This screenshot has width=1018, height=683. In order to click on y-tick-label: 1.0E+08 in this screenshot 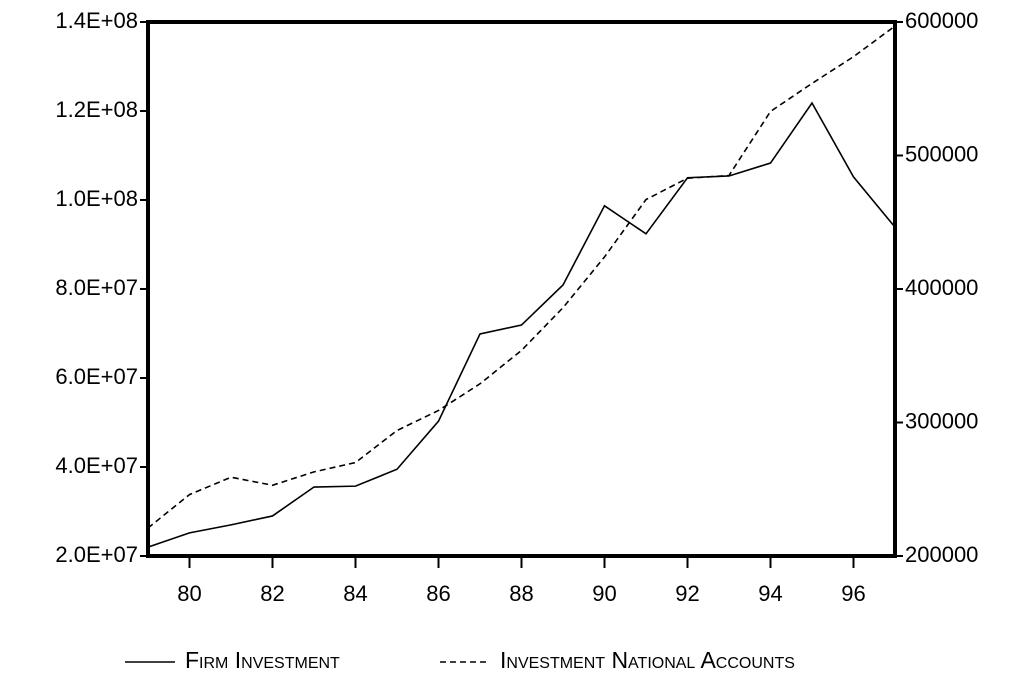, I will do `click(96, 198)`.